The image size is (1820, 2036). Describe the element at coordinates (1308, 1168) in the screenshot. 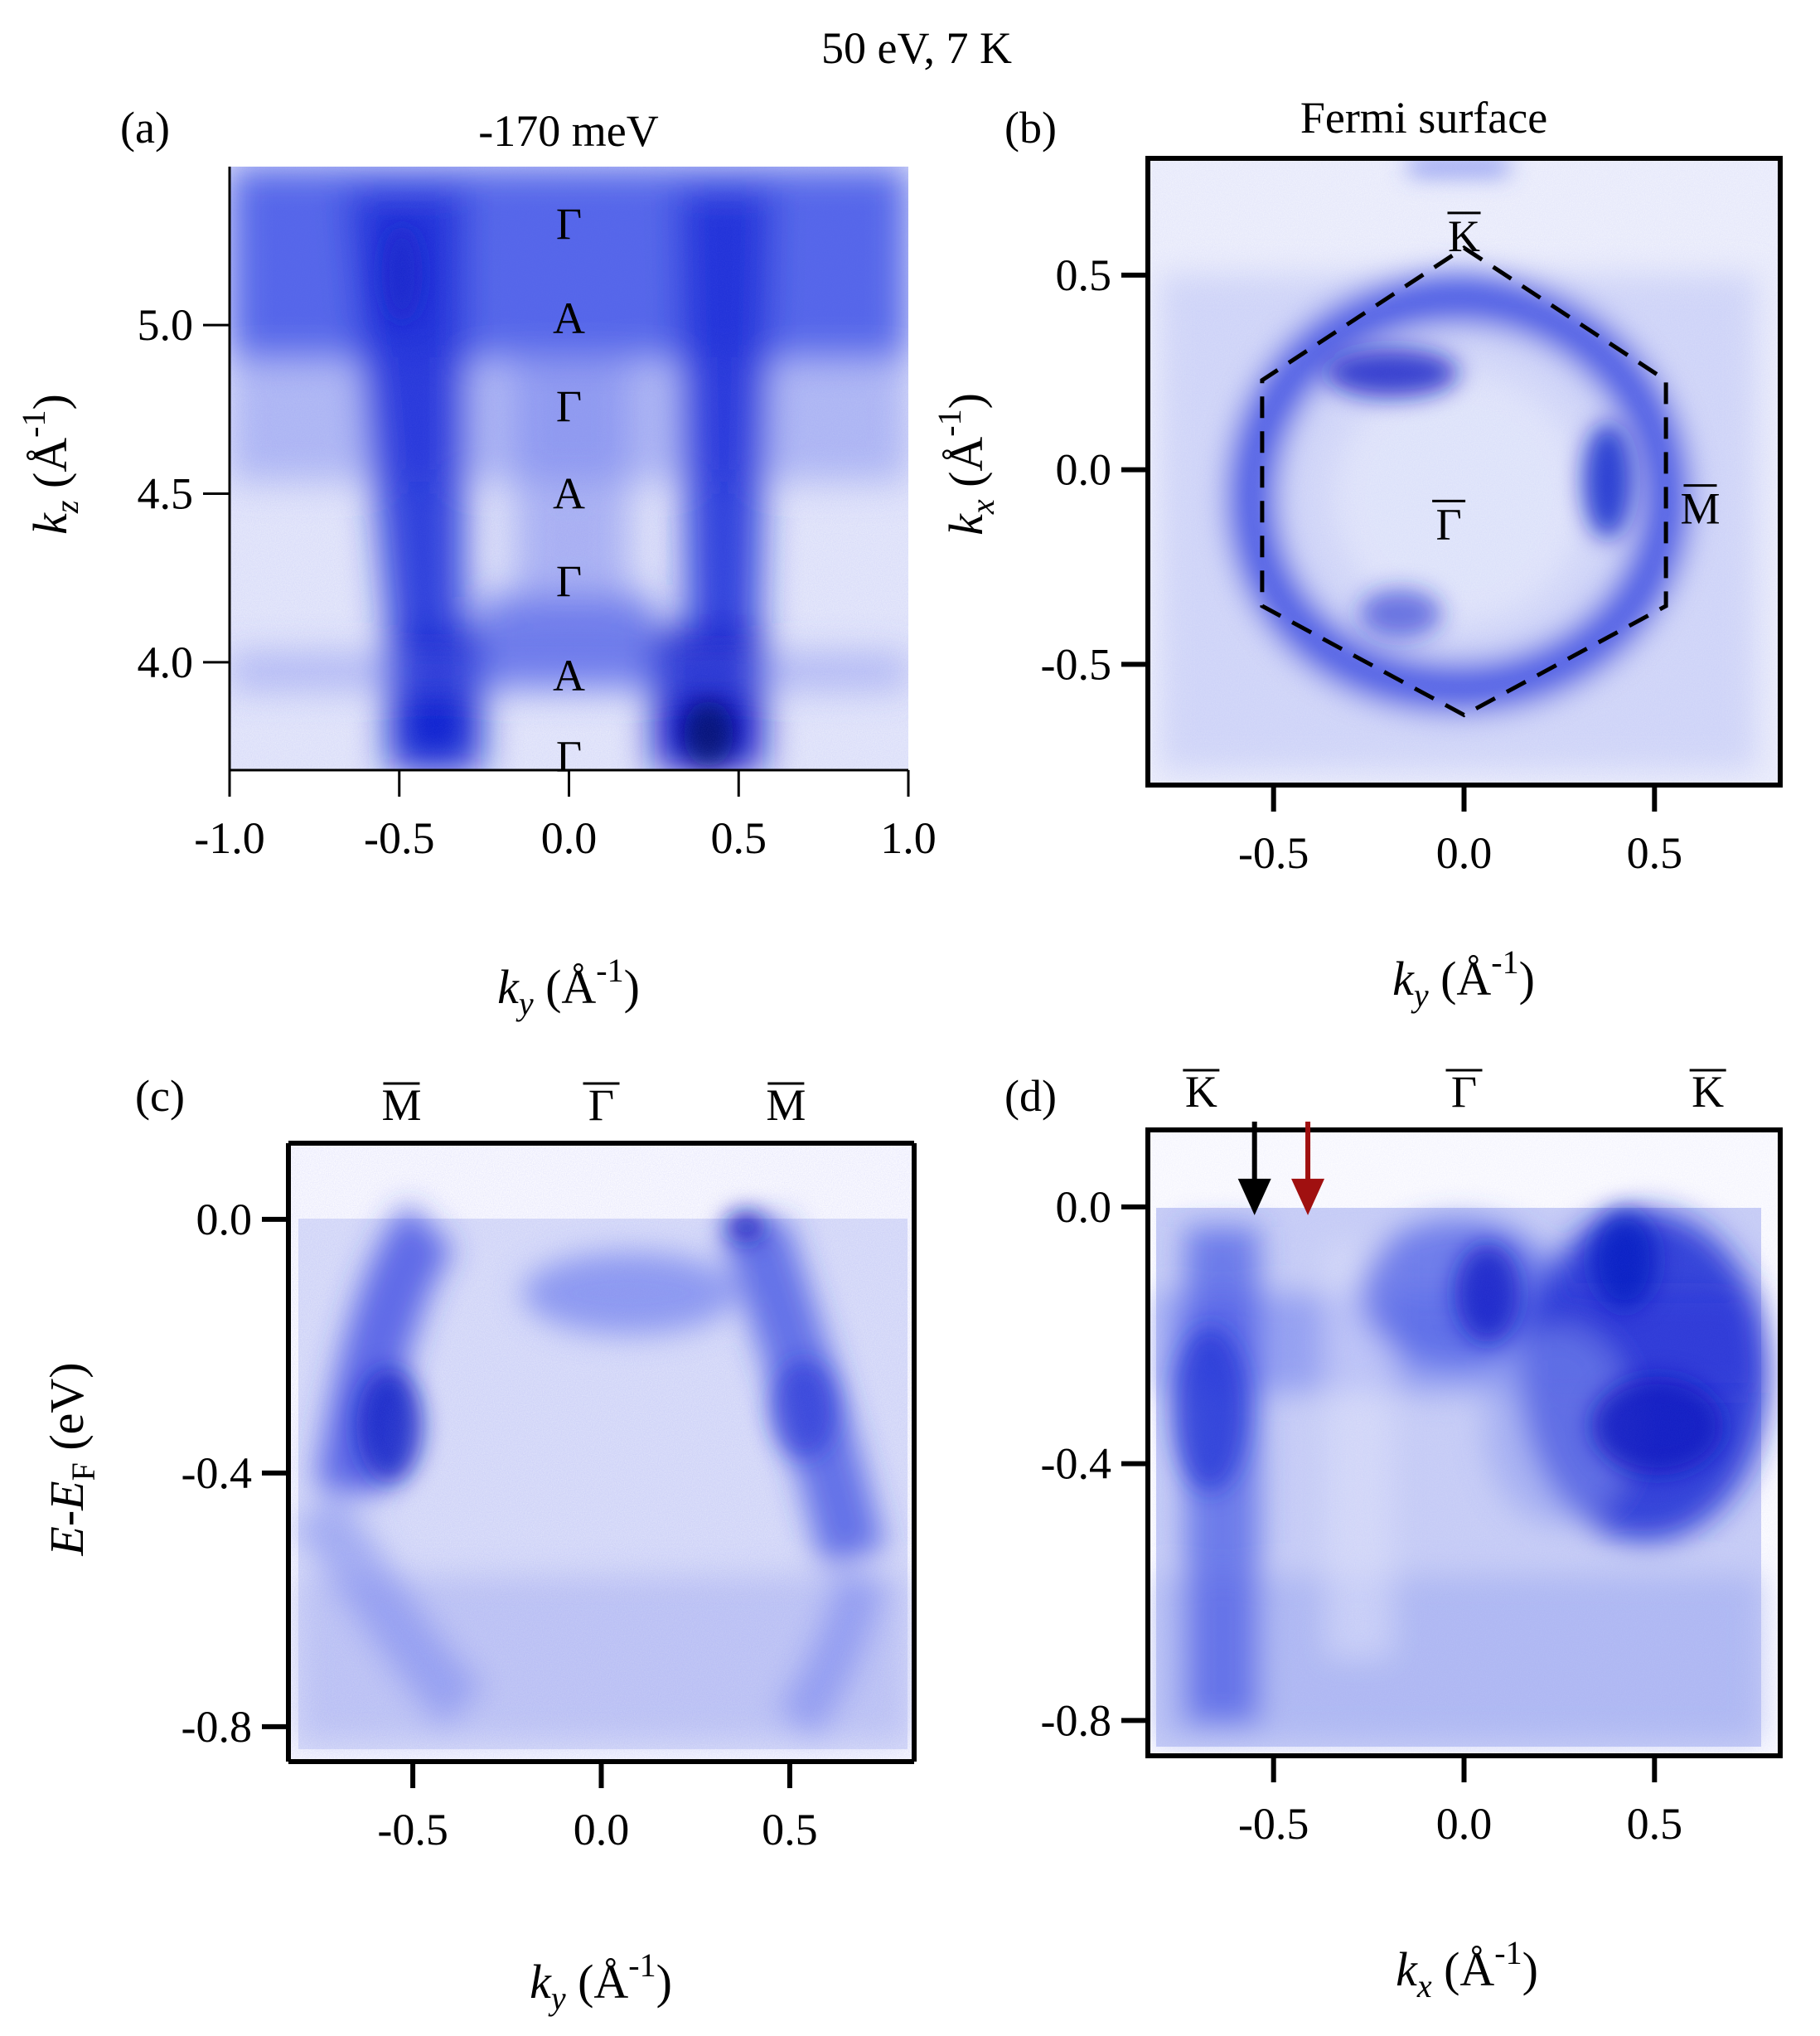

I see `arrow-red` at that location.